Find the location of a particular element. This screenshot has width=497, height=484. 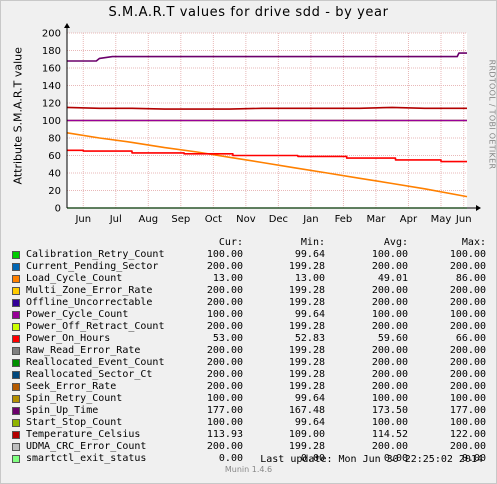

legend-avg: 59.60 is located at coordinates (392, 338).